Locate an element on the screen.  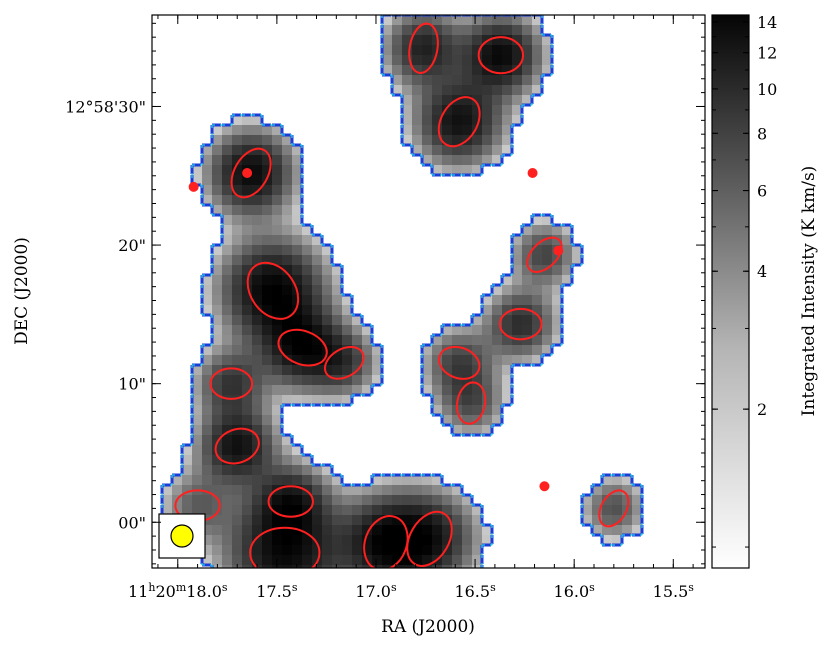
colorbar-tick-label: 14 is located at coordinates (767, 22).